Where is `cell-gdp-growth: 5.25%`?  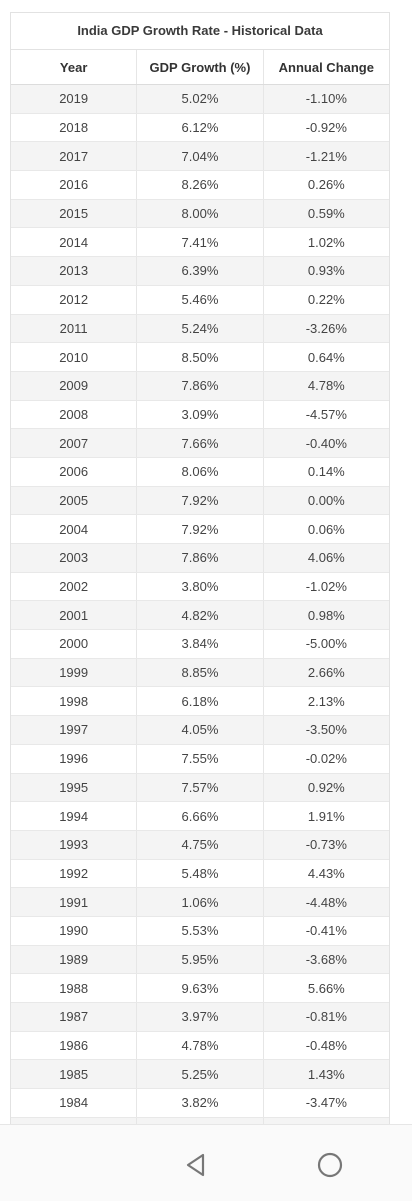 cell-gdp-growth: 5.25% is located at coordinates (200, 1074).